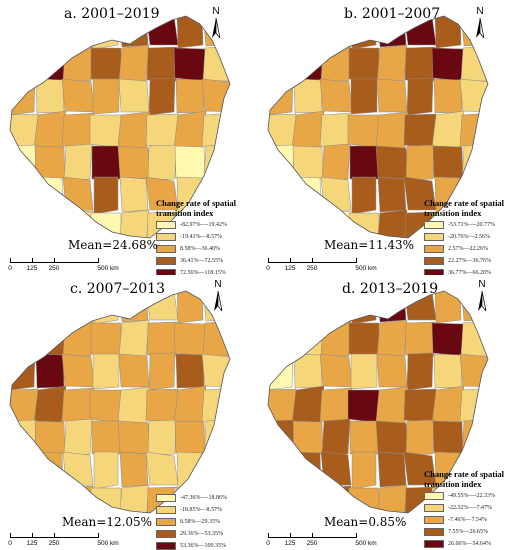 This screenshot has width=515, height=550. What do you see at coordinates (469, 495) in the screenshot?
I see `legend-item: -49.55%—-22.33%` at bounding box center [469, 495].